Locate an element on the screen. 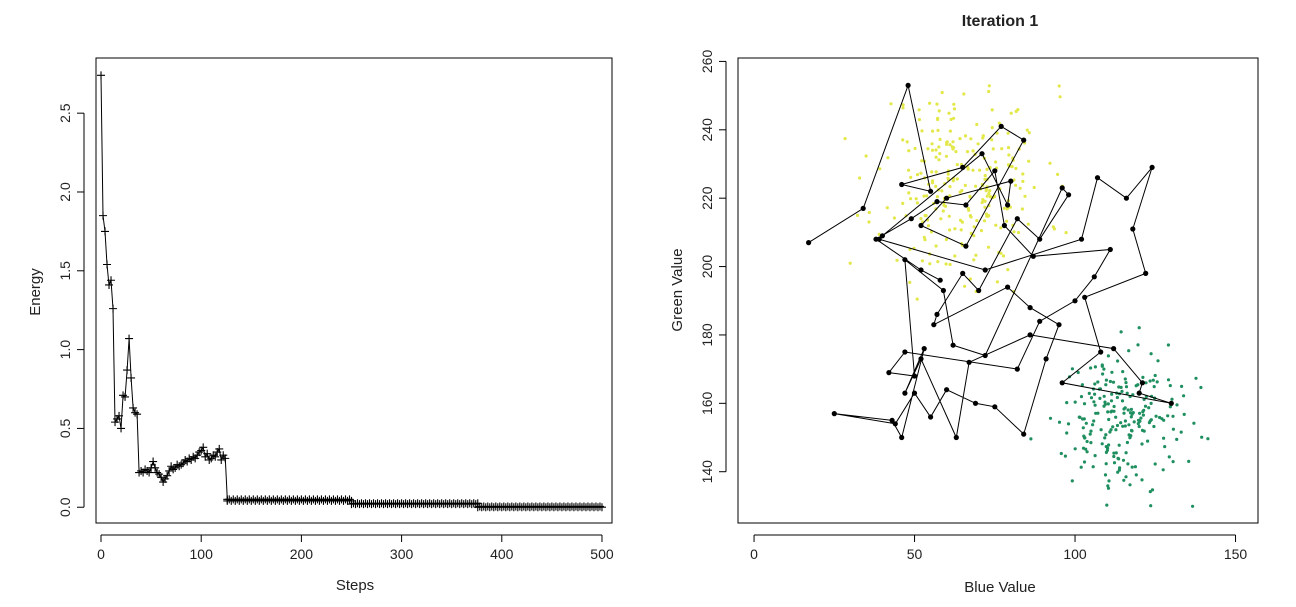  energy-x-tick-label: 400 is located at coordinates (502, 554).